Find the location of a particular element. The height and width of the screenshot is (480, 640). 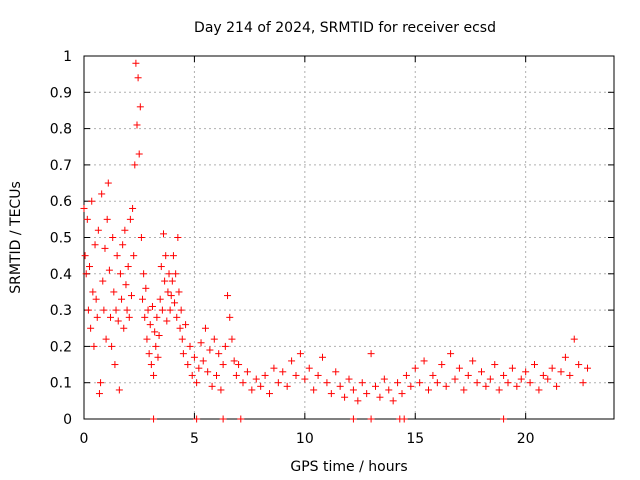

x-tick-label: 0 is located at coordinates (84, 439).